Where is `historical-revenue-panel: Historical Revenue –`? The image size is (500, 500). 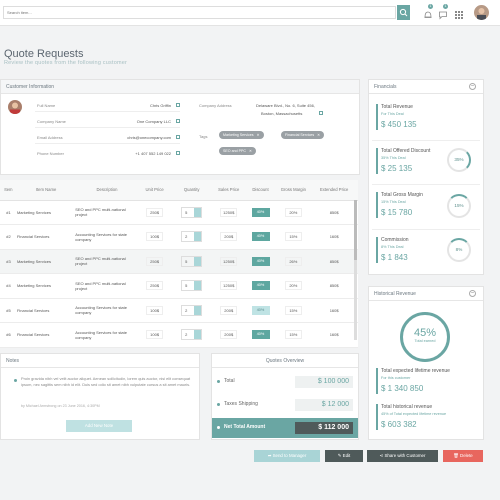 historical-revenue-panel: Historical Revenue – is located at coordinates (426, 363).